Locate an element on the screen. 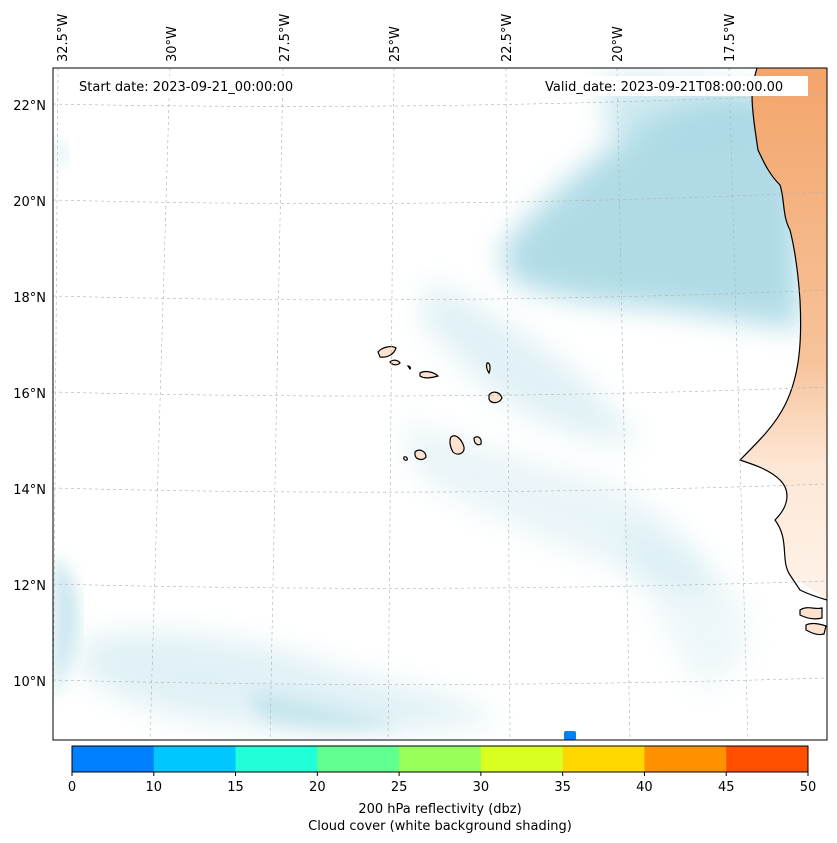 Image resolution: width=837 pixels, height=843 pixels. lat-label: 10°N is located at coordinates (29, 682).